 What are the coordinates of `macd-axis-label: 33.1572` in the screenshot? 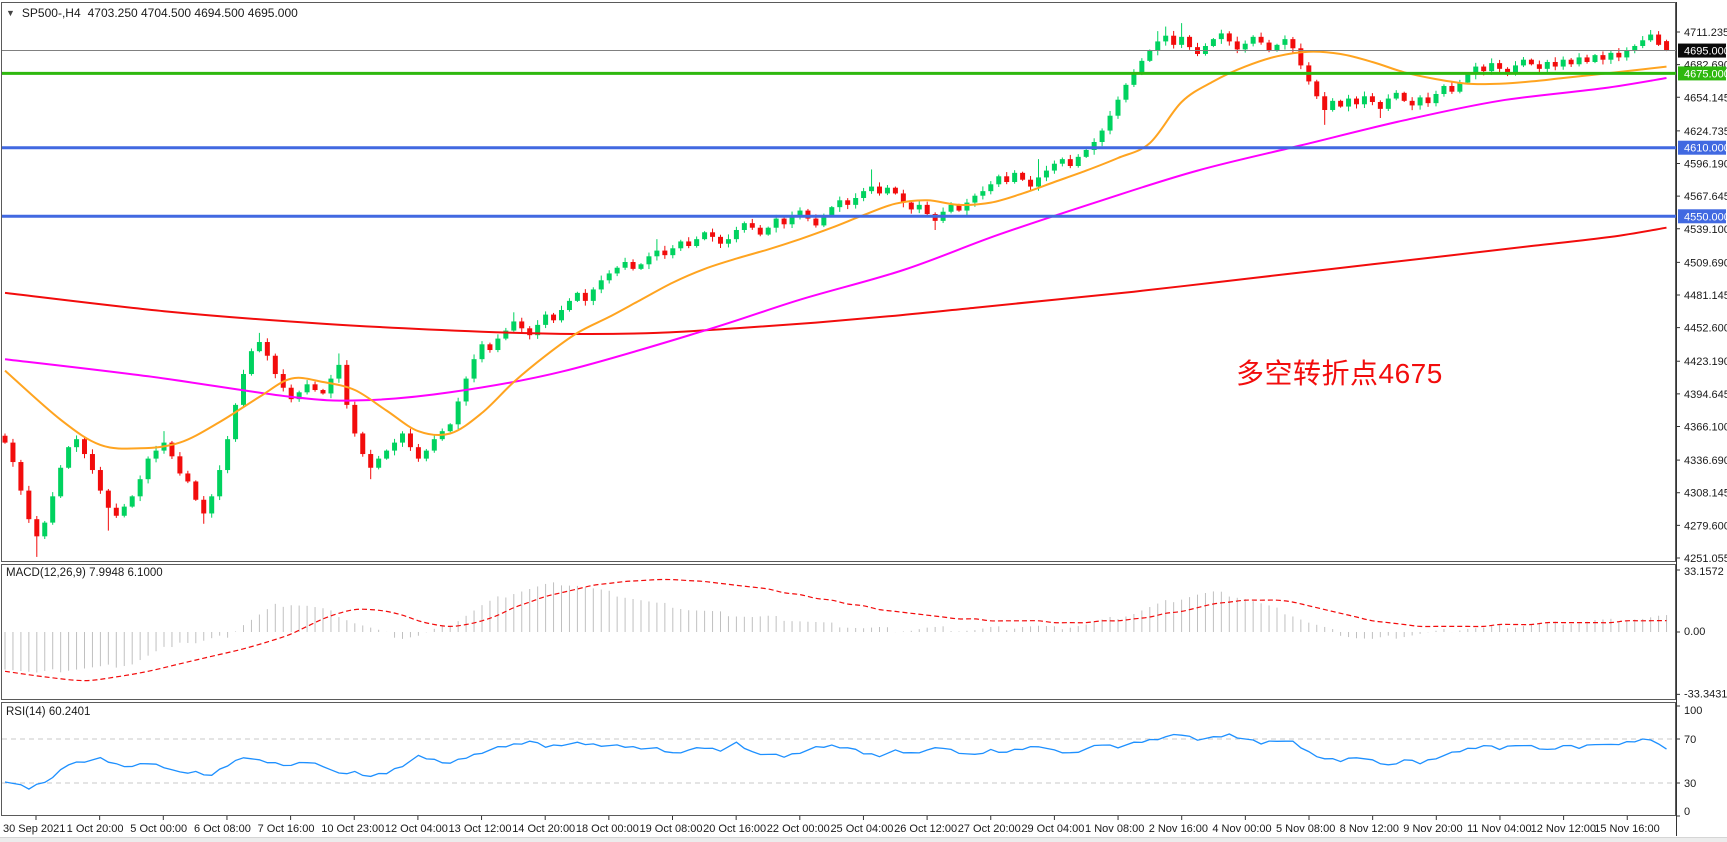 It's located at (1704, 572).